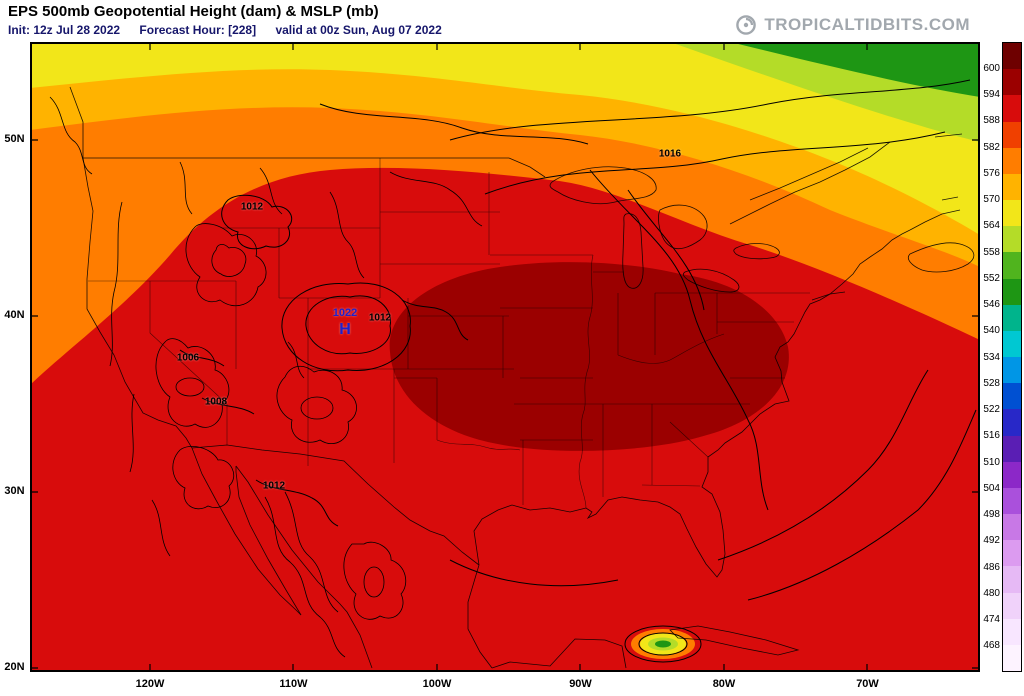 Image resolution: width=1024 pixels, height=696 pixels. I want to click on forecast-hour: Forecast Hour: [228], so click(198, 30).